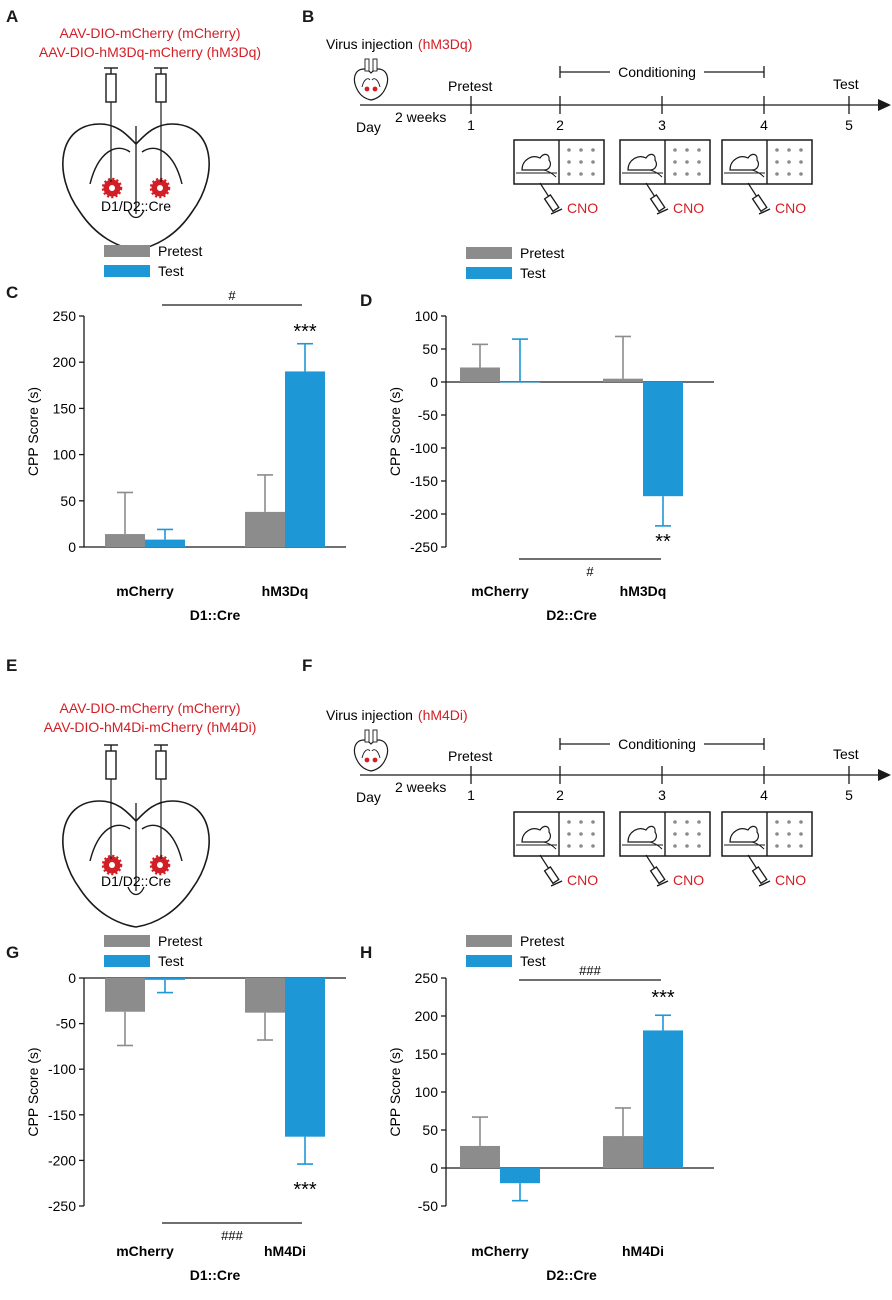 Image resolution: width=892 pixels, height=1300 pixels. Describe the element at coordinates (366, 300) in the screenshot. I see `panel-letter-d: D` at that location.